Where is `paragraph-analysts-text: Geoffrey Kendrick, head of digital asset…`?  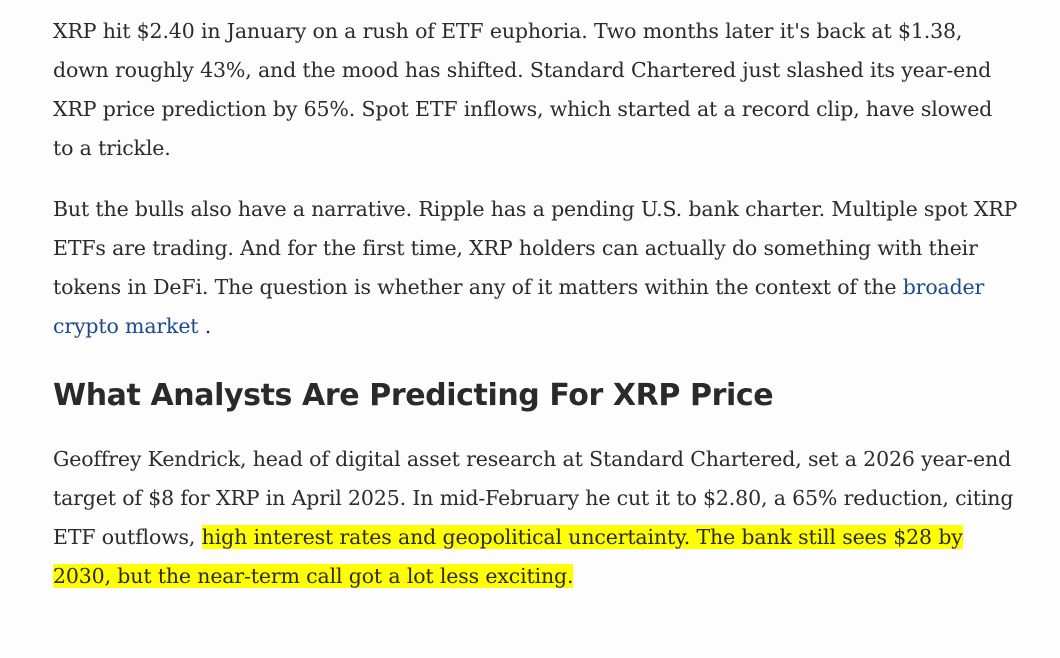
paragraph-analysts-text: Geoffrey Kendrick, head of digital asset… is located at coordinates (533, 498).